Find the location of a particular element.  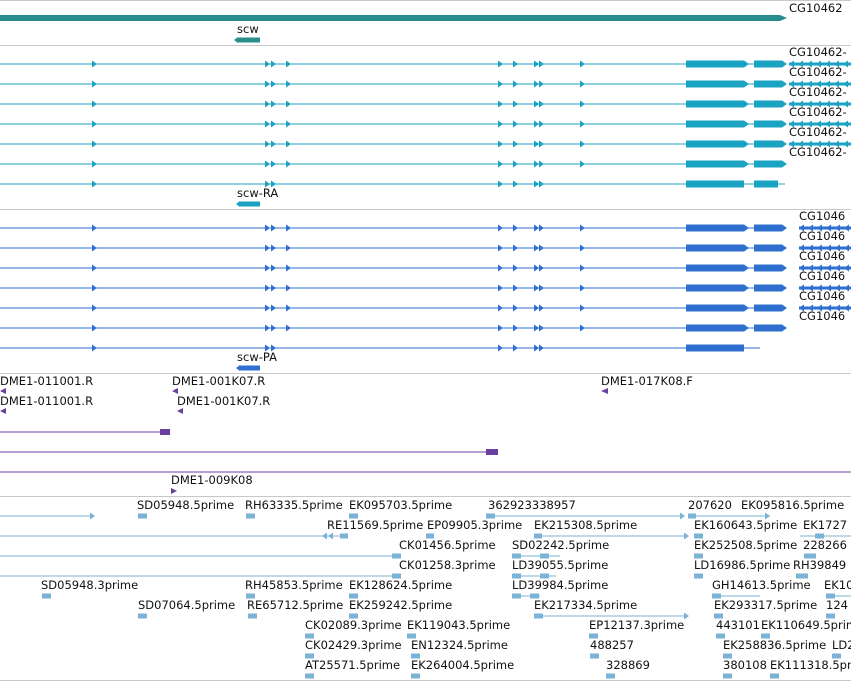

est-label: RH39849 is located at coordinates (820, 565).